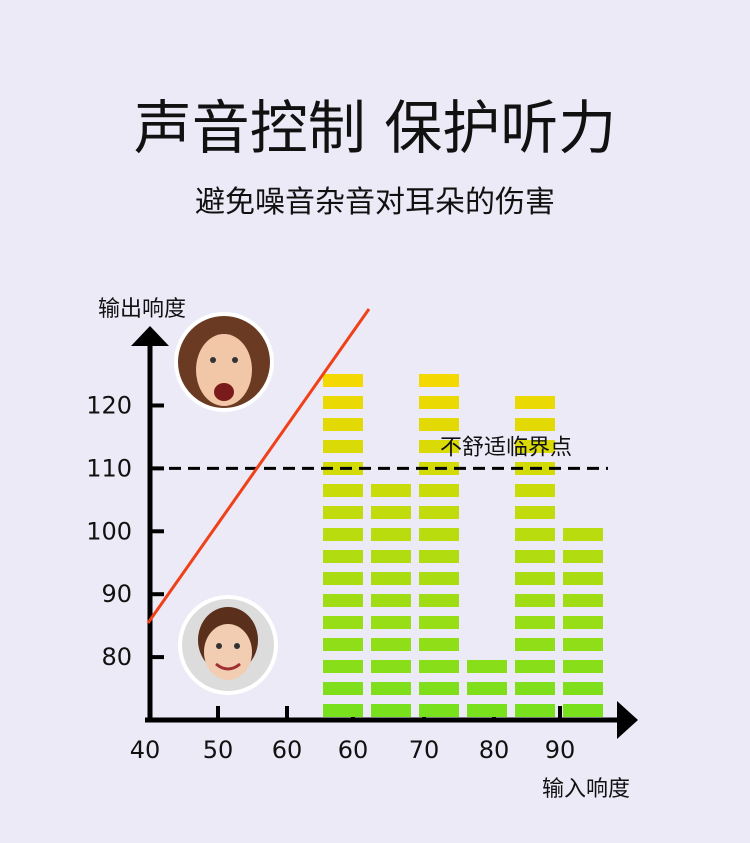 This screenshot has height=843, width=750. Describe the element at coordinates (109, 468) in the screenshot. I see `y-tick-label: 110` at that location.